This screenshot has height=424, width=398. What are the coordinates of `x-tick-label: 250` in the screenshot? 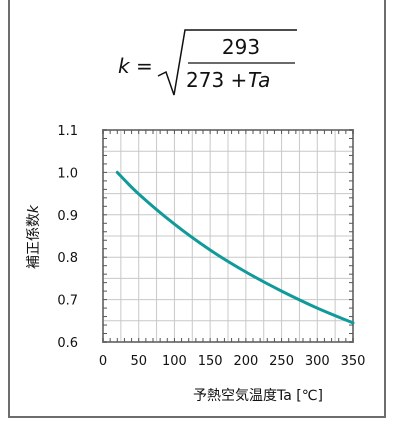 It's located at (281, 361).